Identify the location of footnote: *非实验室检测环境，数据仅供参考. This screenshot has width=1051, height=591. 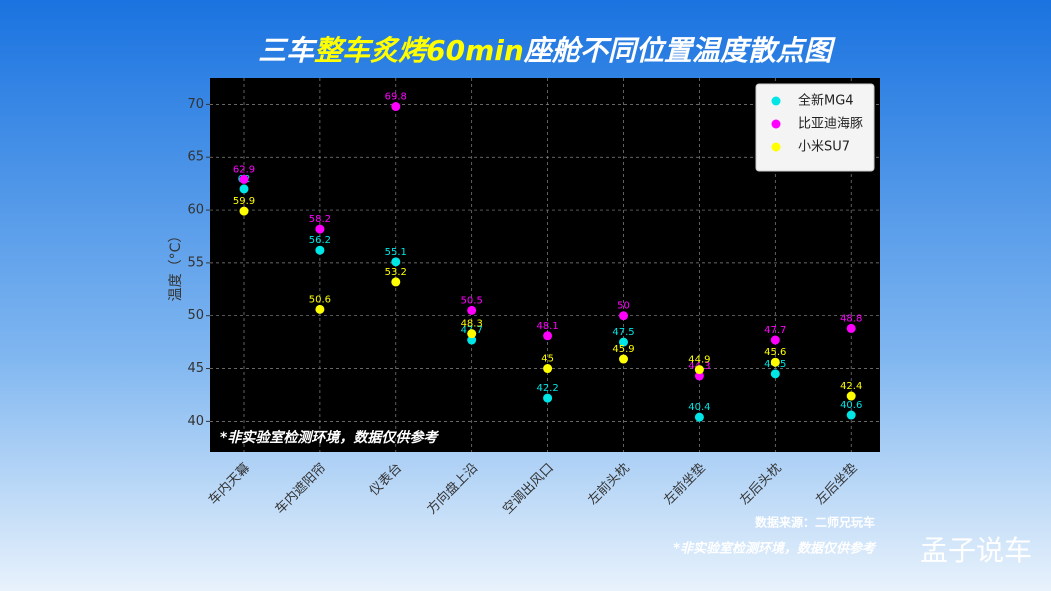
(775, 549).